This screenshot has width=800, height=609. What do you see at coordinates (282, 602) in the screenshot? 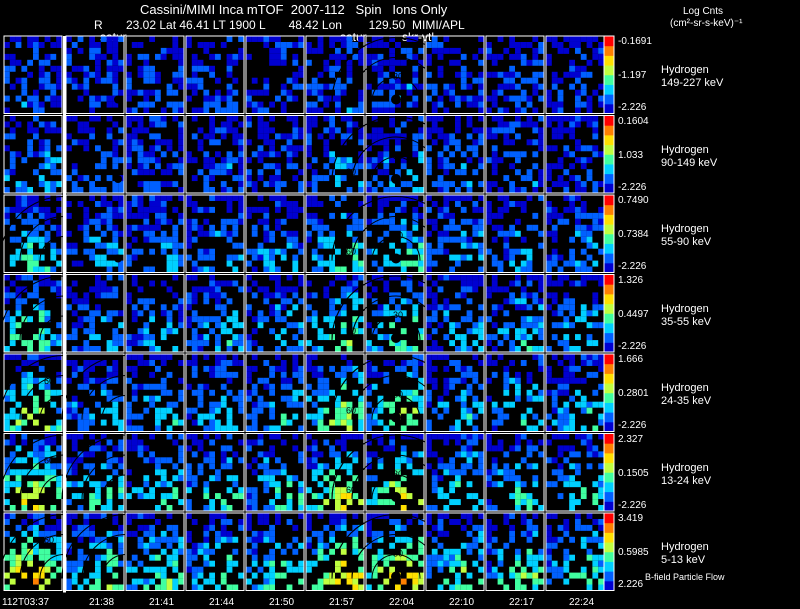
I see `time-label: 21:50` at bounding box center [282, 602].